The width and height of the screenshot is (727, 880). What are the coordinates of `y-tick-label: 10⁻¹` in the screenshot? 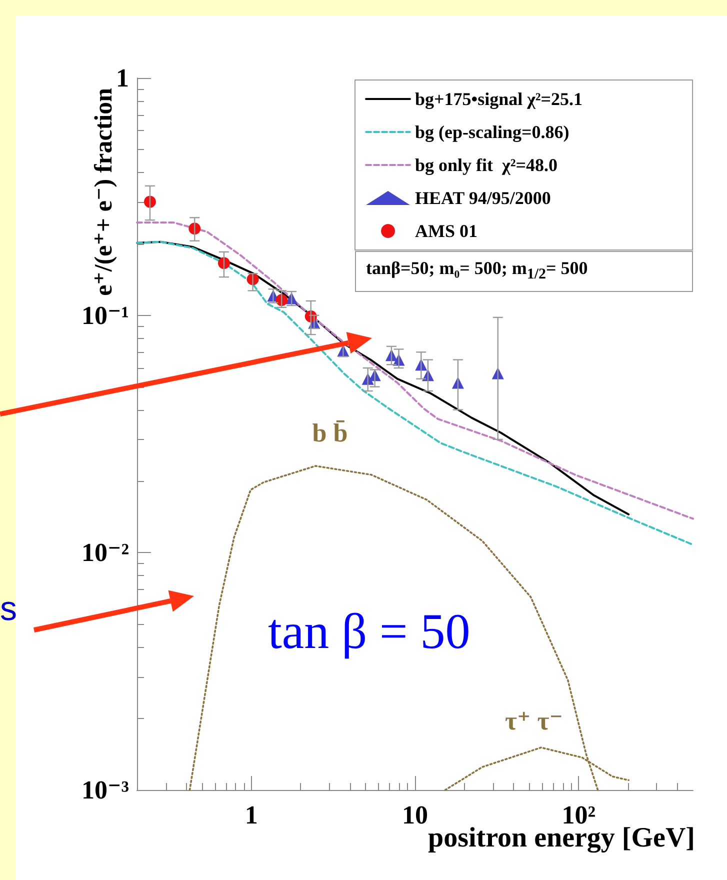 It's located at (105, 315).